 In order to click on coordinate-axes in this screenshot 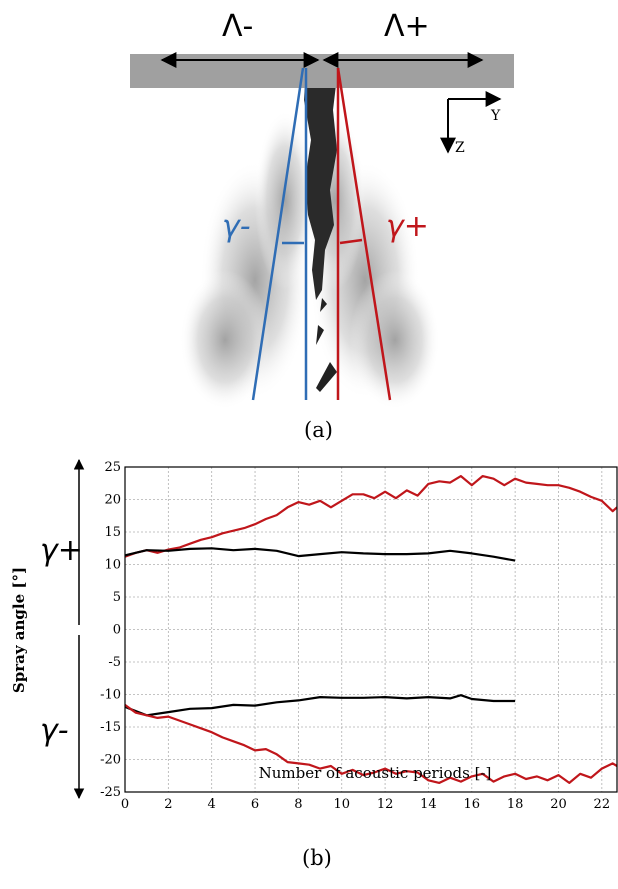, I will do `click(471, 122)`.